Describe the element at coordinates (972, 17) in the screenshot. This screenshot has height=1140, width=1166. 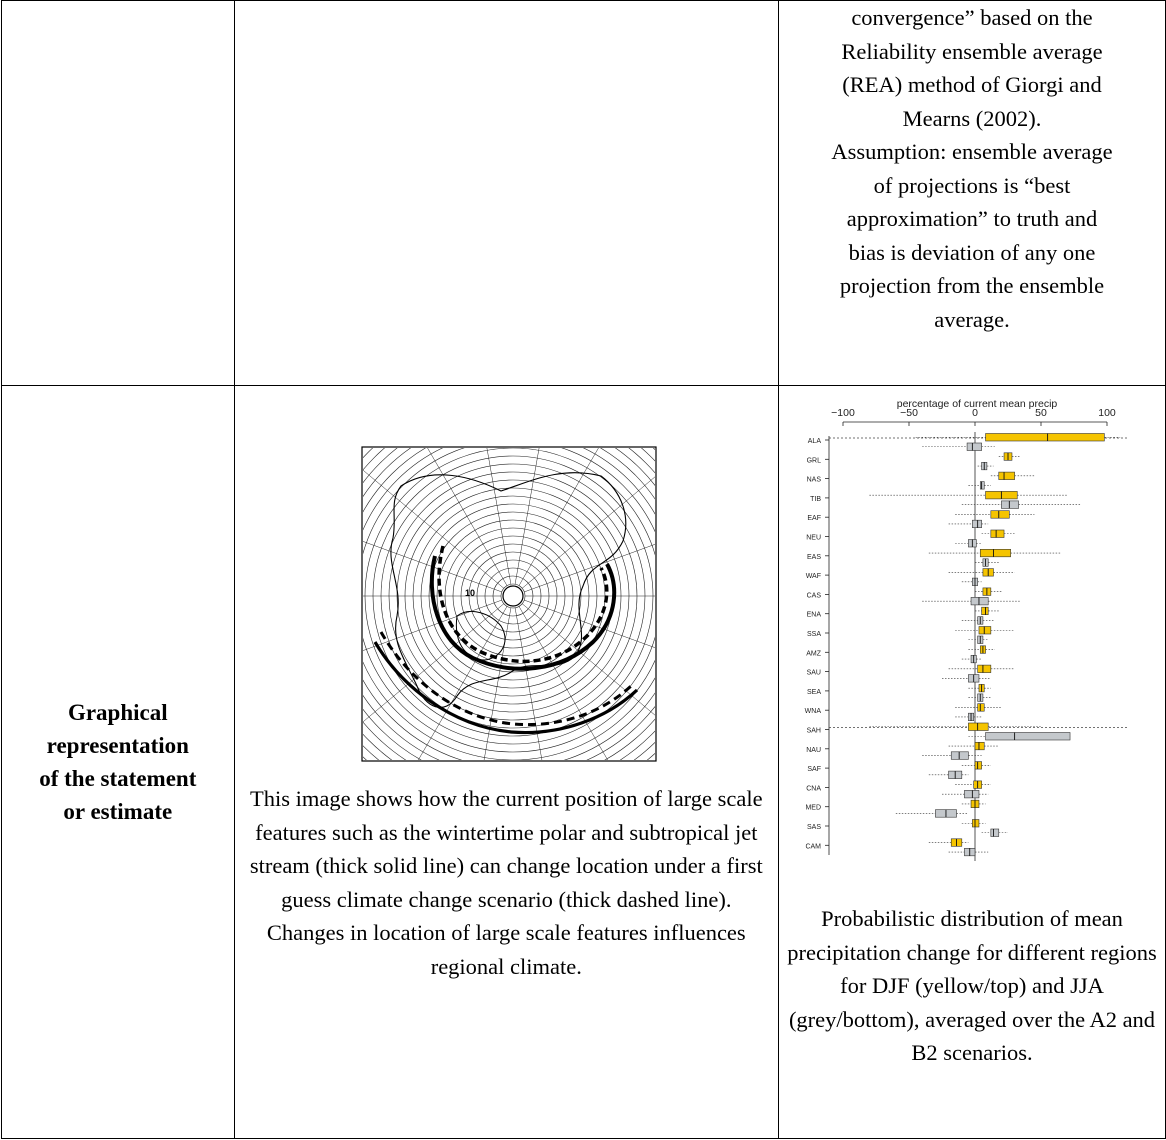
I see `text-line: convergence” based on the` at that location.